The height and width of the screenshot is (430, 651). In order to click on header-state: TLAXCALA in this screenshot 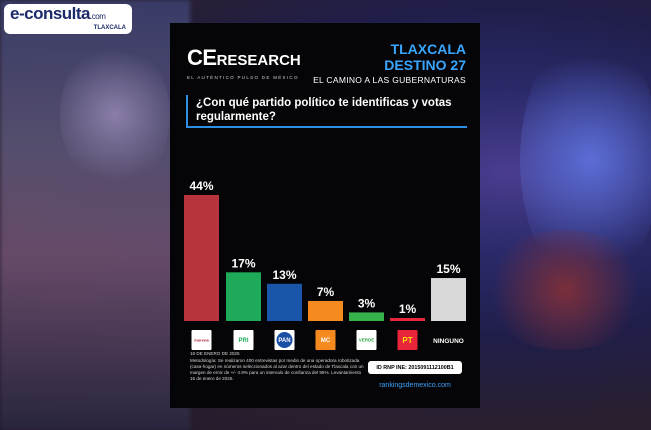, I will do `click(428, 49)`.